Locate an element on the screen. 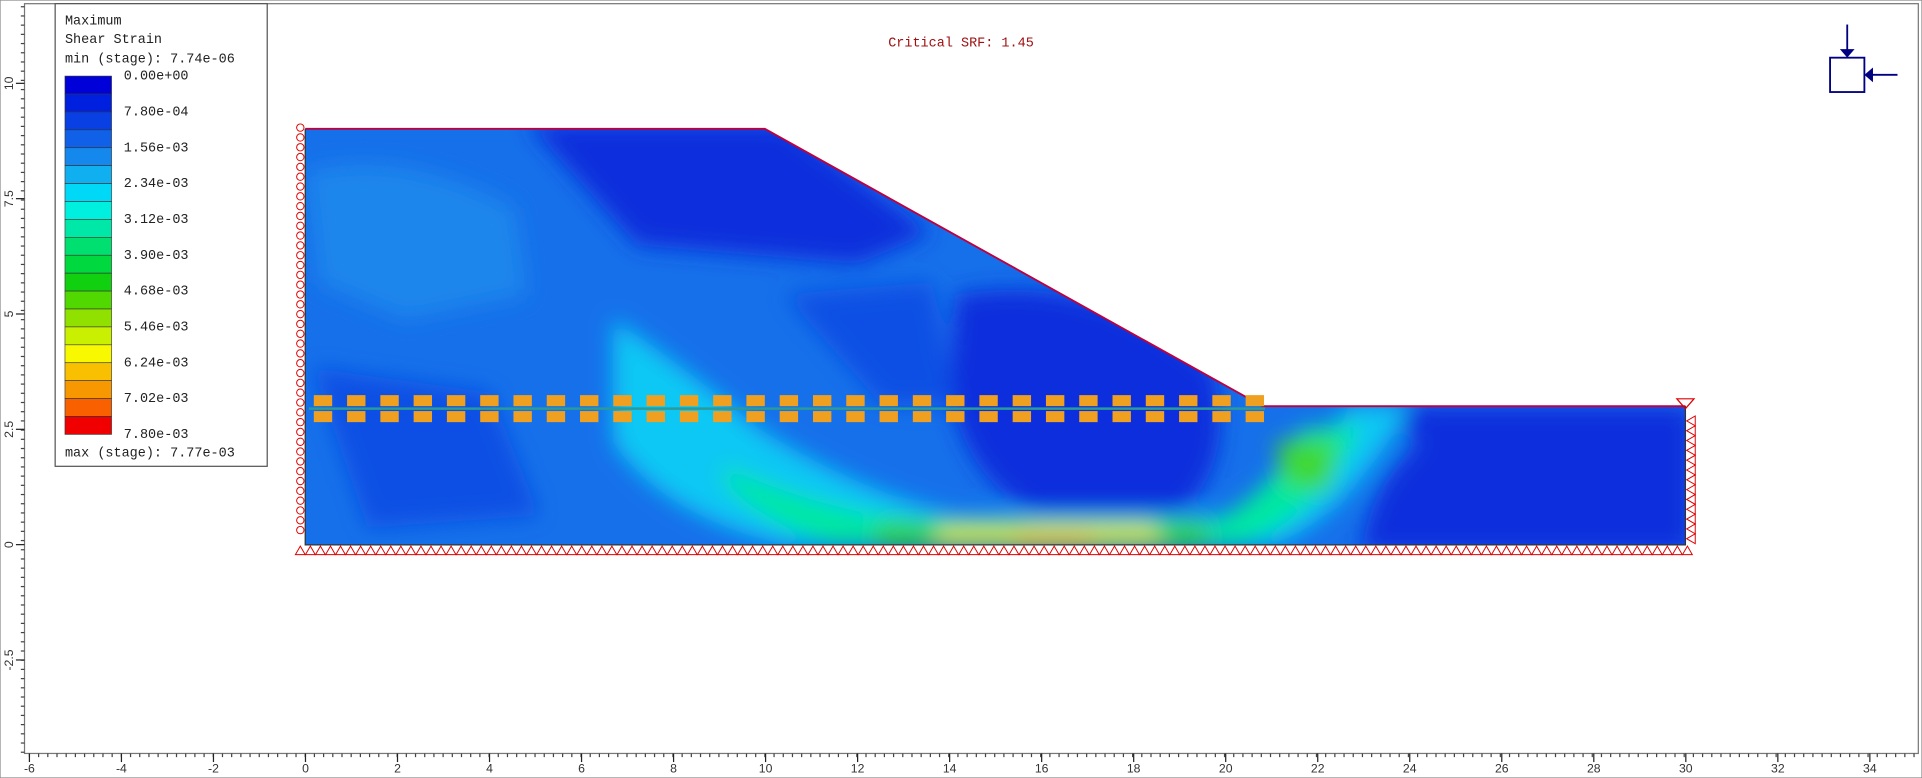 The width and height of the screenshot is (1922, 778). legend-title: Maximum is located at coordinates (93, 21).